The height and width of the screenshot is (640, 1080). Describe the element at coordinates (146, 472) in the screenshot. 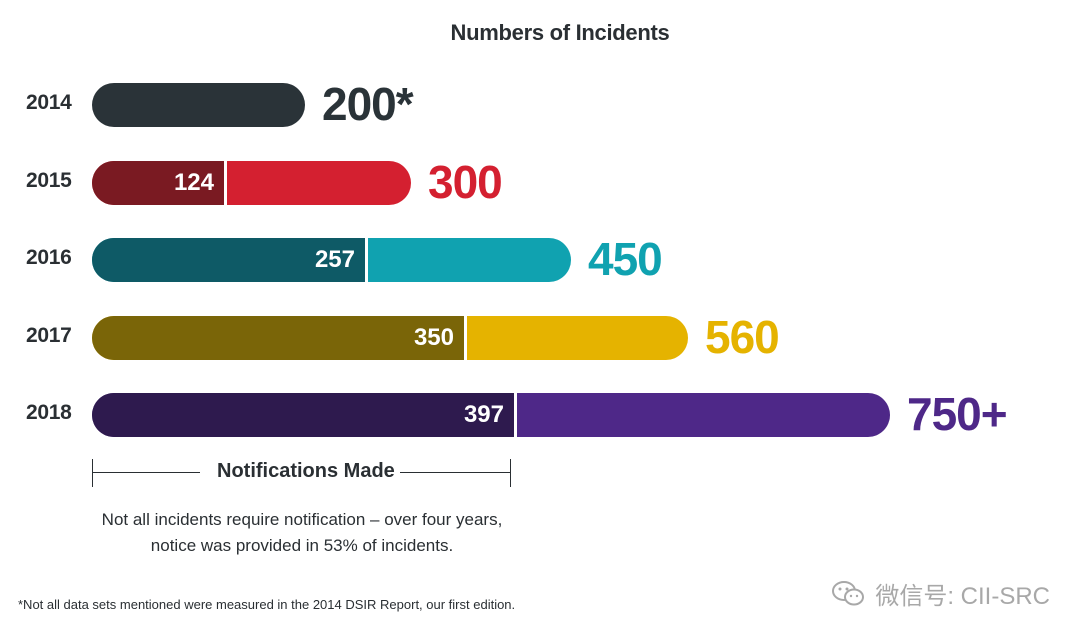

I see `bracket-left-line` at that location.